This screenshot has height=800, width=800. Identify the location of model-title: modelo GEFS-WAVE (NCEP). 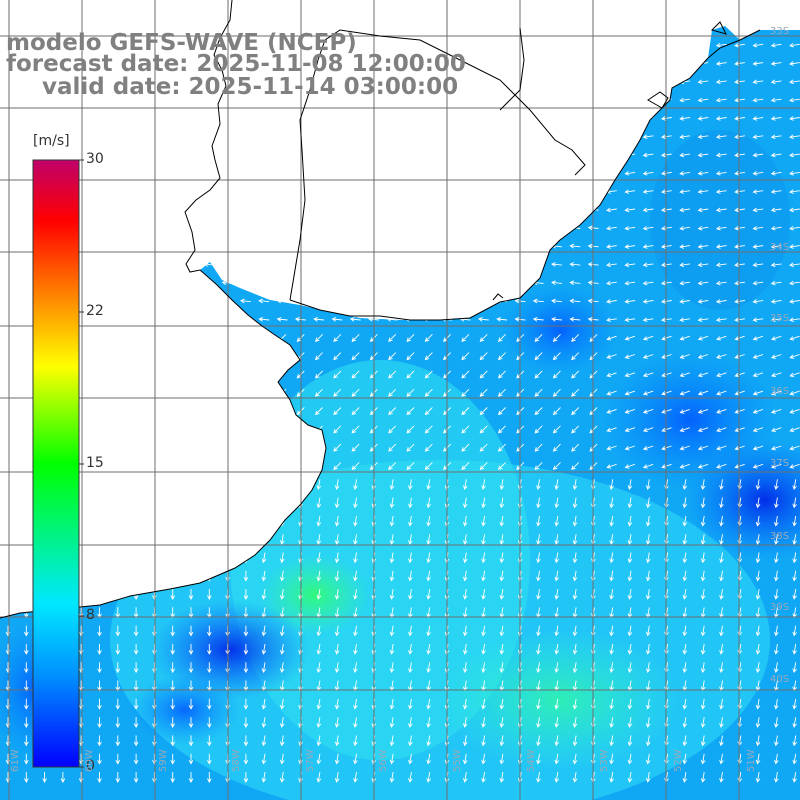
(181, 43).